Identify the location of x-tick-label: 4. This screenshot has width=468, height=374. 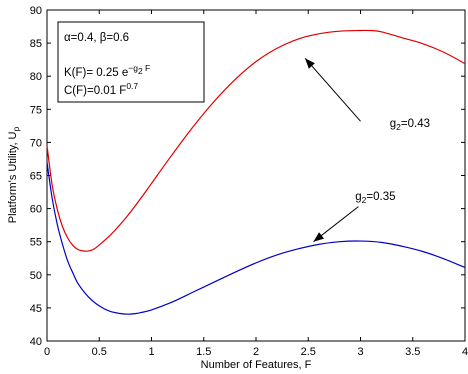
(465, 352).